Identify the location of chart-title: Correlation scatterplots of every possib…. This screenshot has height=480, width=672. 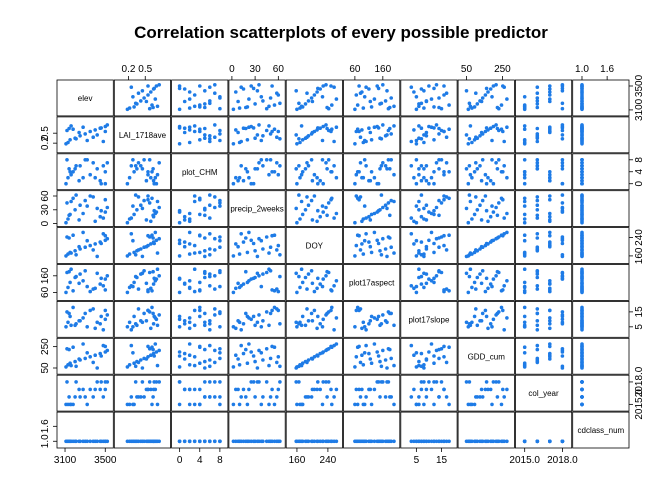
(341, 32).